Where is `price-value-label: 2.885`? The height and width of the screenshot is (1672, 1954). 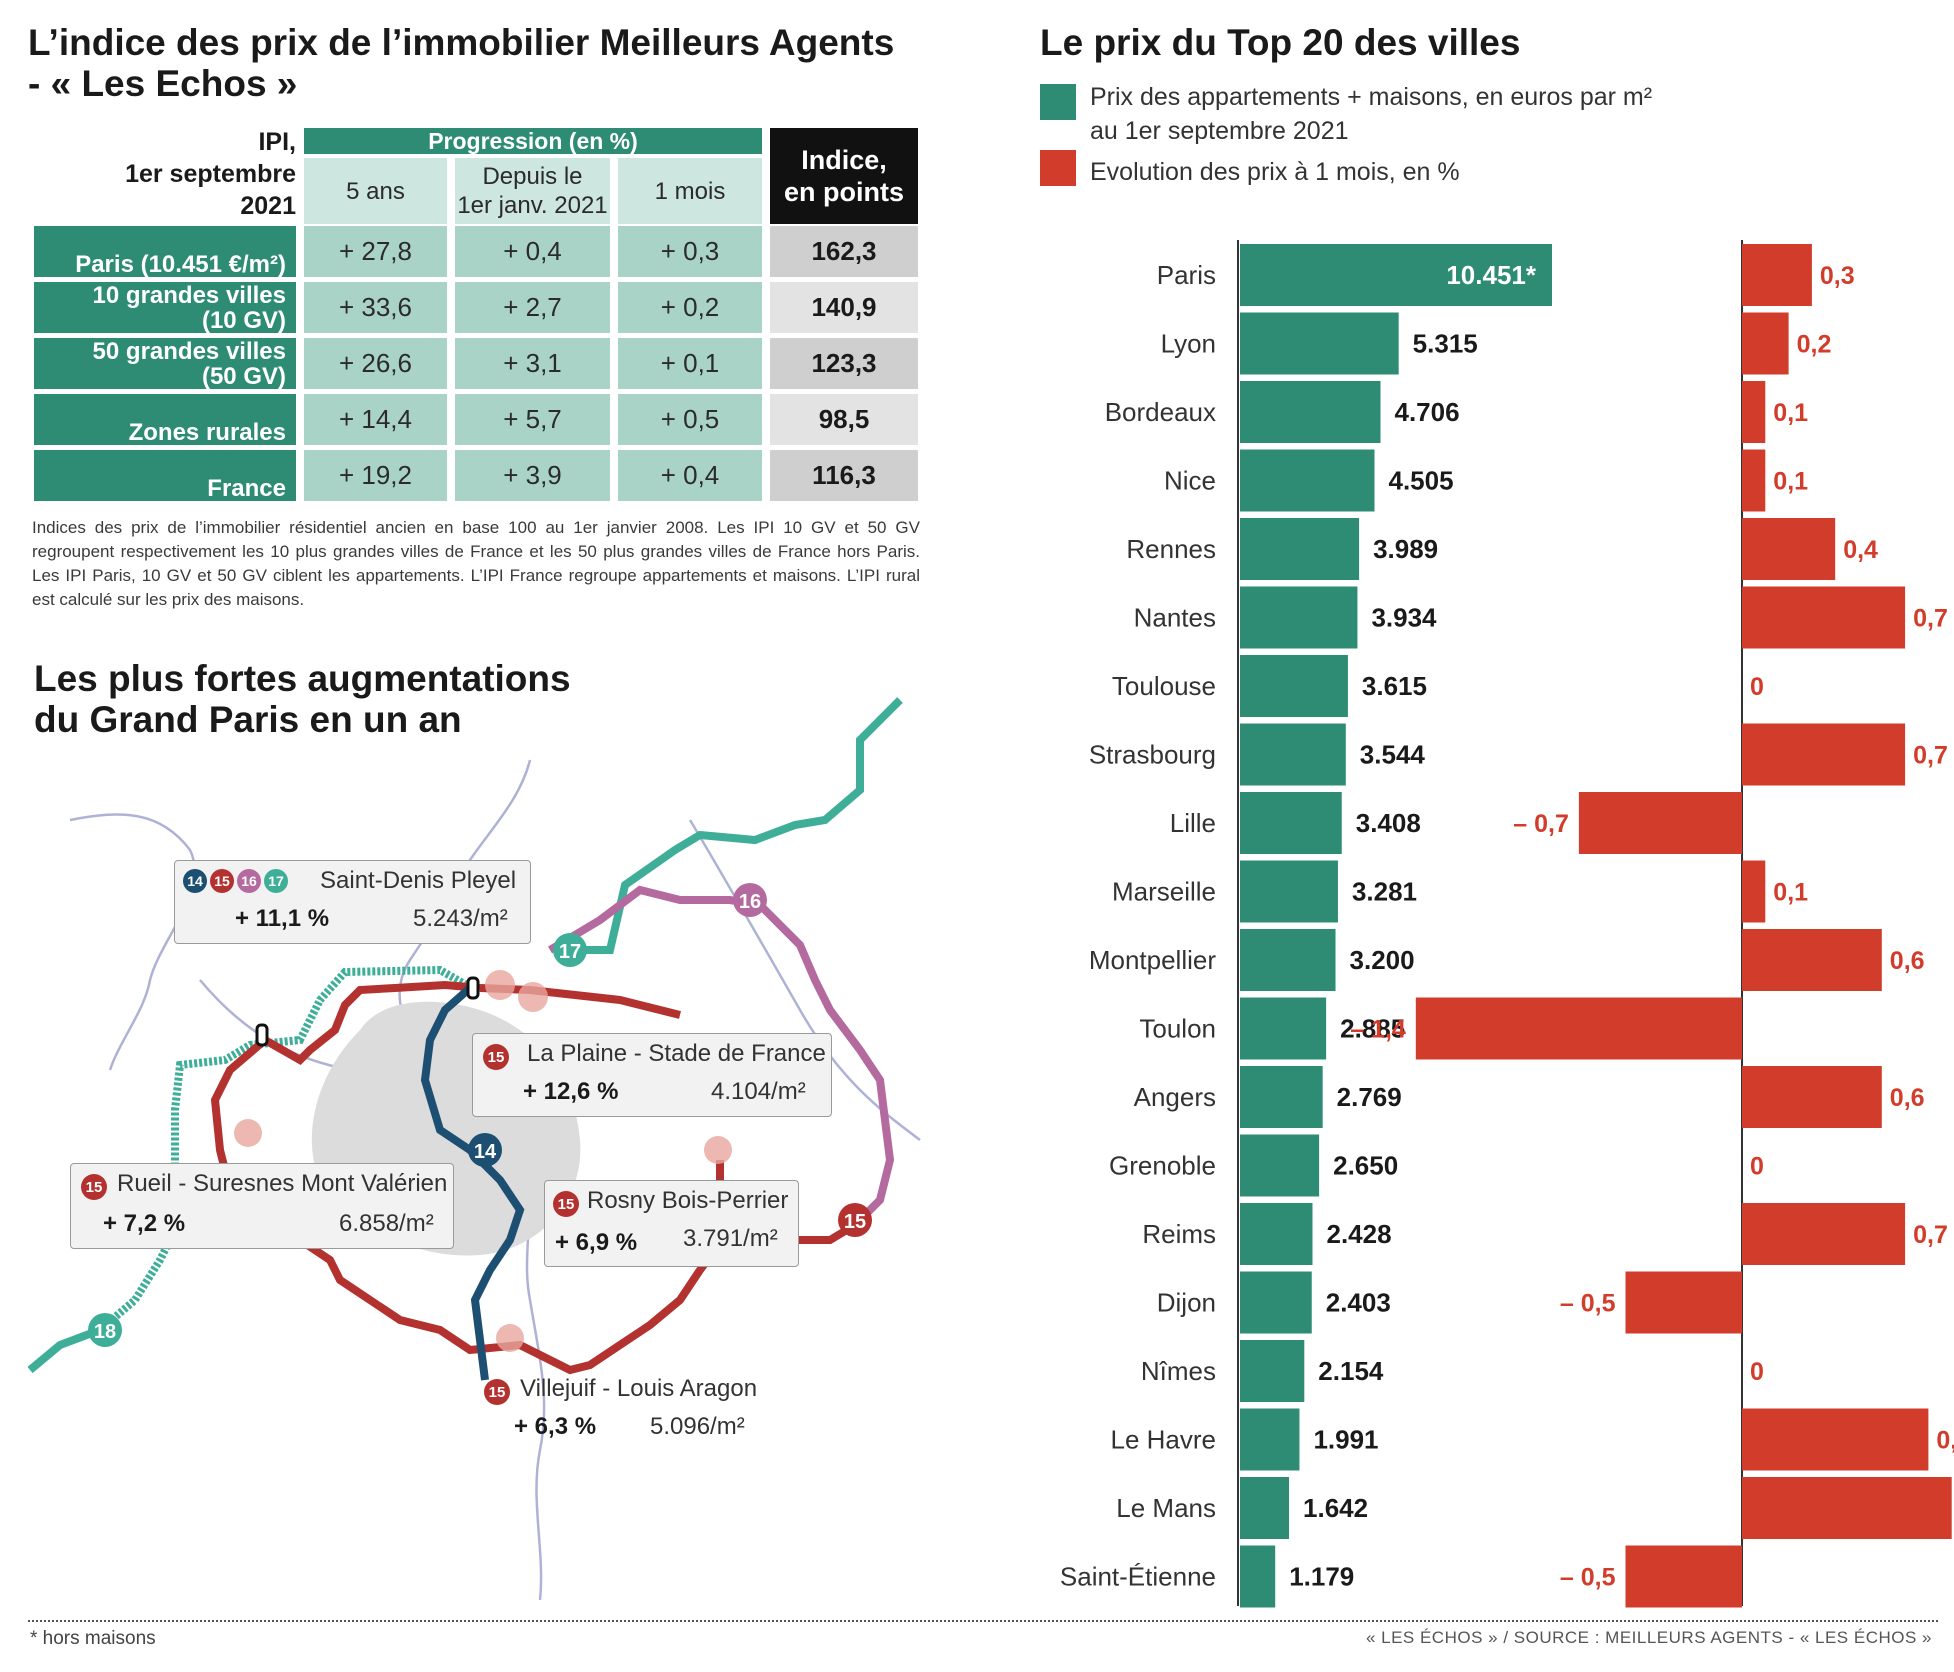
price-value-label: 2.885 is located at coordinates (1372, 1029).